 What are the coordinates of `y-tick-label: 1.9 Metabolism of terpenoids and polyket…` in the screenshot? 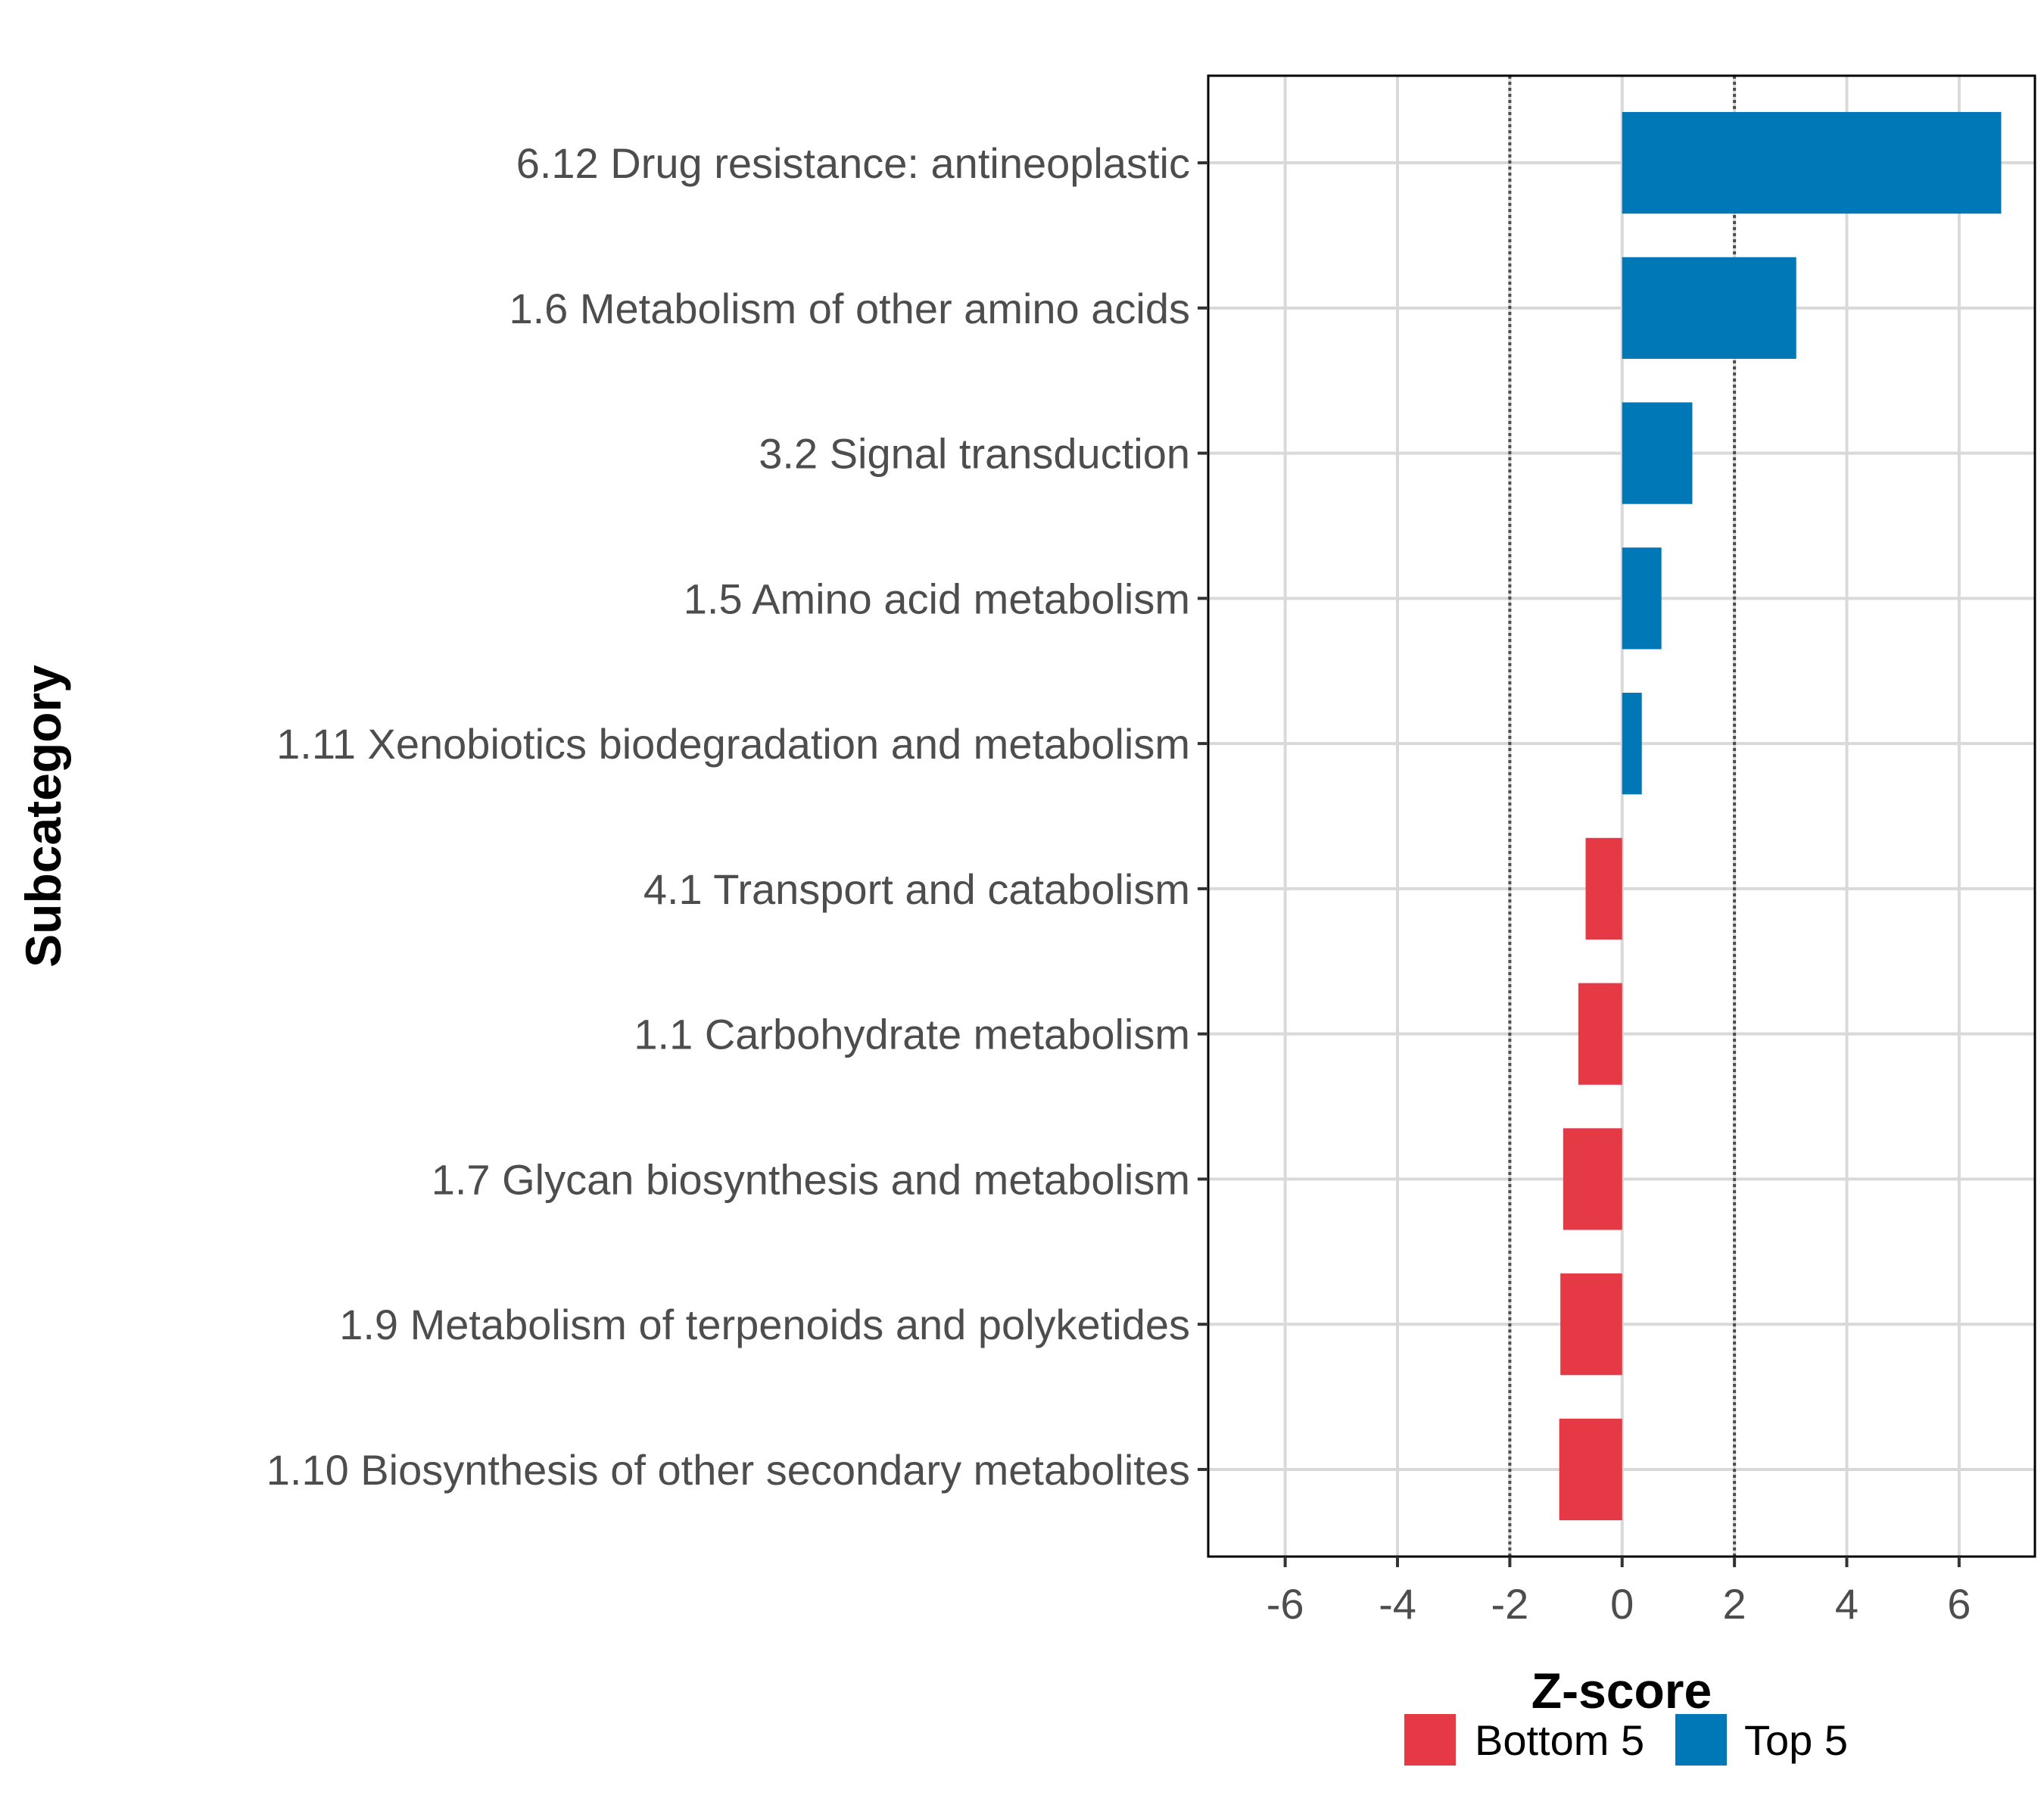 It's located at (764, 1324).